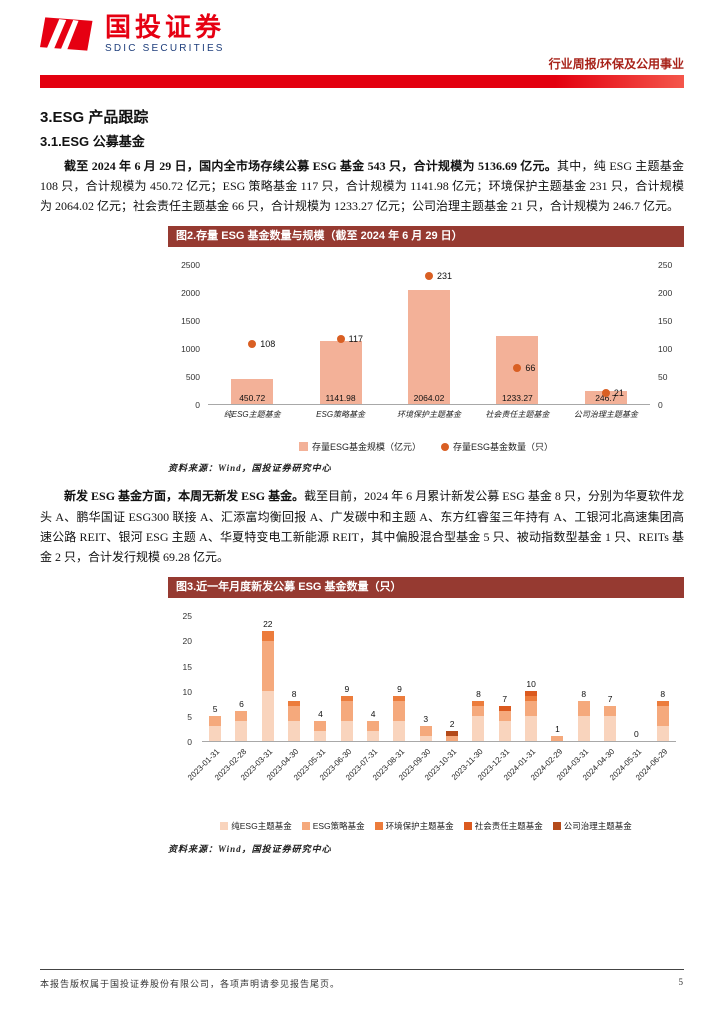 This screenshot has height=1024, width=724. What do you see at coordinates (426, 446) in the screenshot?
I see `chart1-legend: 存量ESG基金规模（亿元） 存量ESG基金数量（只）` at bounding box center [426, 446].